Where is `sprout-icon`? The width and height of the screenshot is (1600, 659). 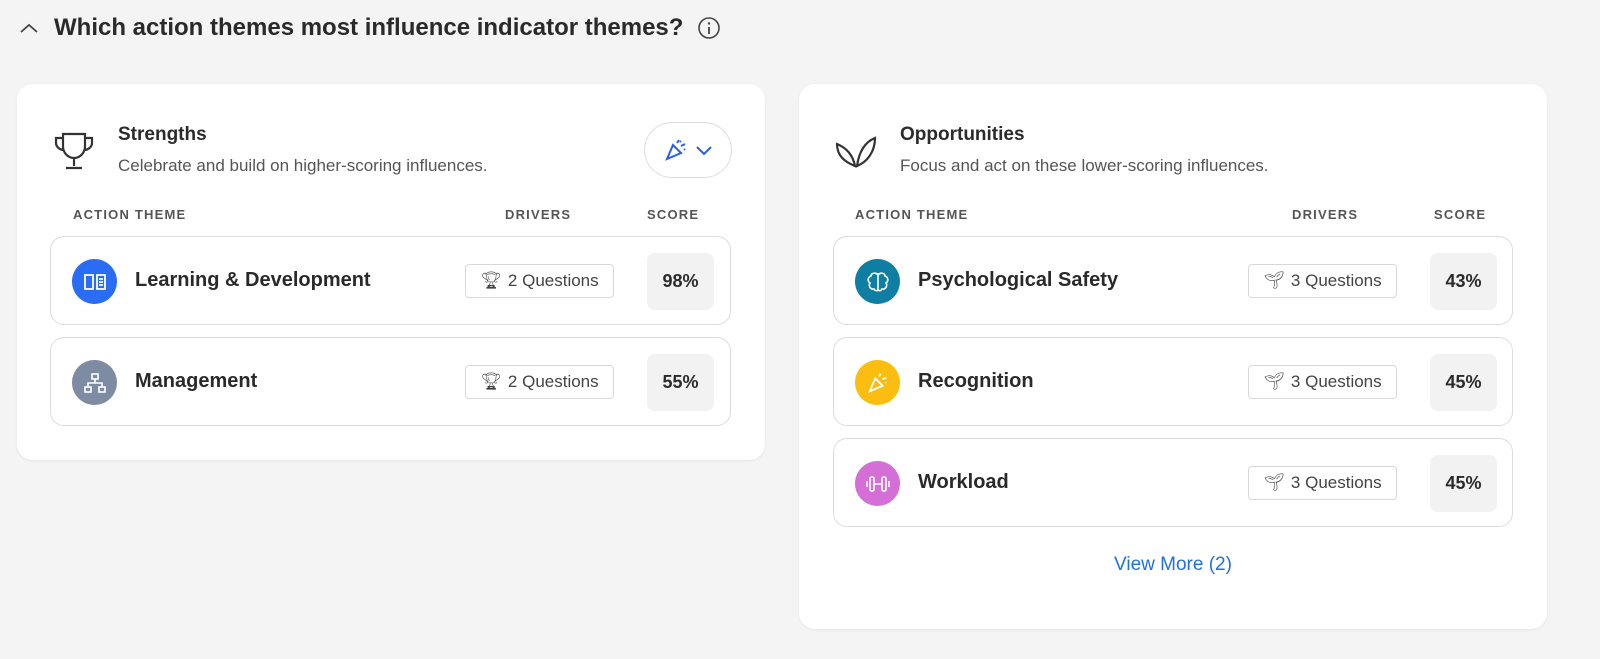 sprout-icon is located at coordinates (856, 152).